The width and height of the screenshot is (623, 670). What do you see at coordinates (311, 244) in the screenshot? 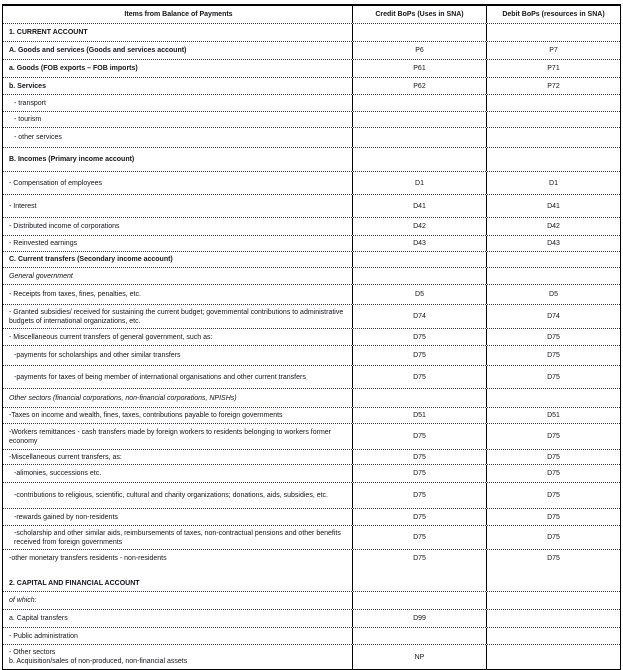
I see `table-row: - Reinvested earnings D43 D43` at bounding box center [311, 244].